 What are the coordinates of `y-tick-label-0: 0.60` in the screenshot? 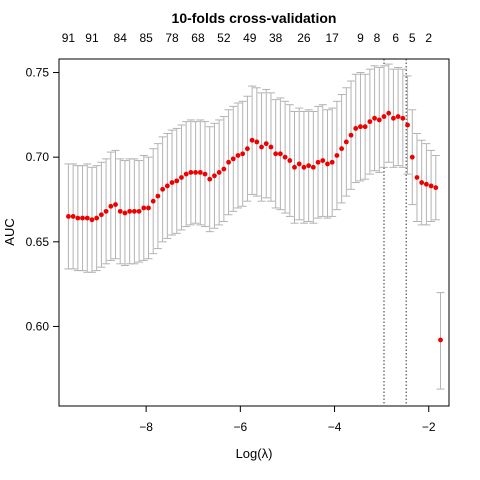 It's located at (38, 326).